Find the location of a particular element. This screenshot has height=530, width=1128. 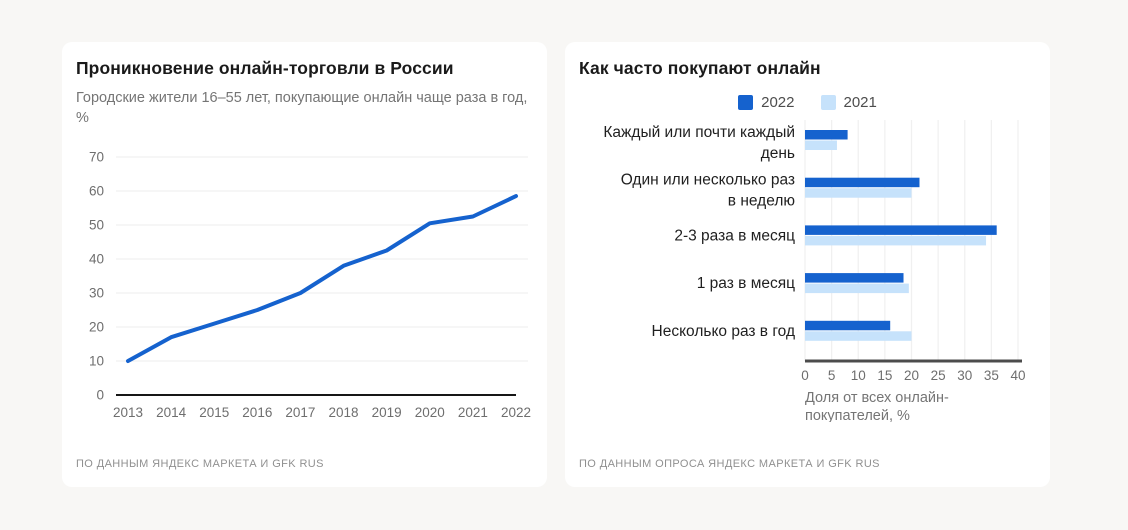

legend-item-2021: 2021 is located at coordinates (848, 102).